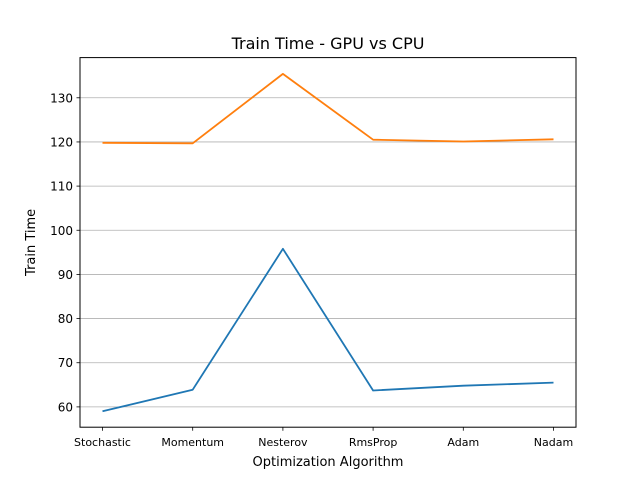  What do you see at coordinates (373, 442) in the screenshot?
I see `x-tick-label: RmsProp` at bounding box center [373, 442].